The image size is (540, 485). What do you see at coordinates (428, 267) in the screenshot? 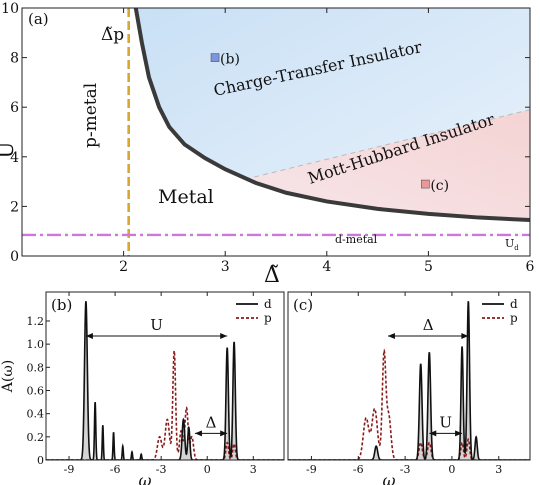
I see `x-tick-label: 5` at bounding box center [428, 267].